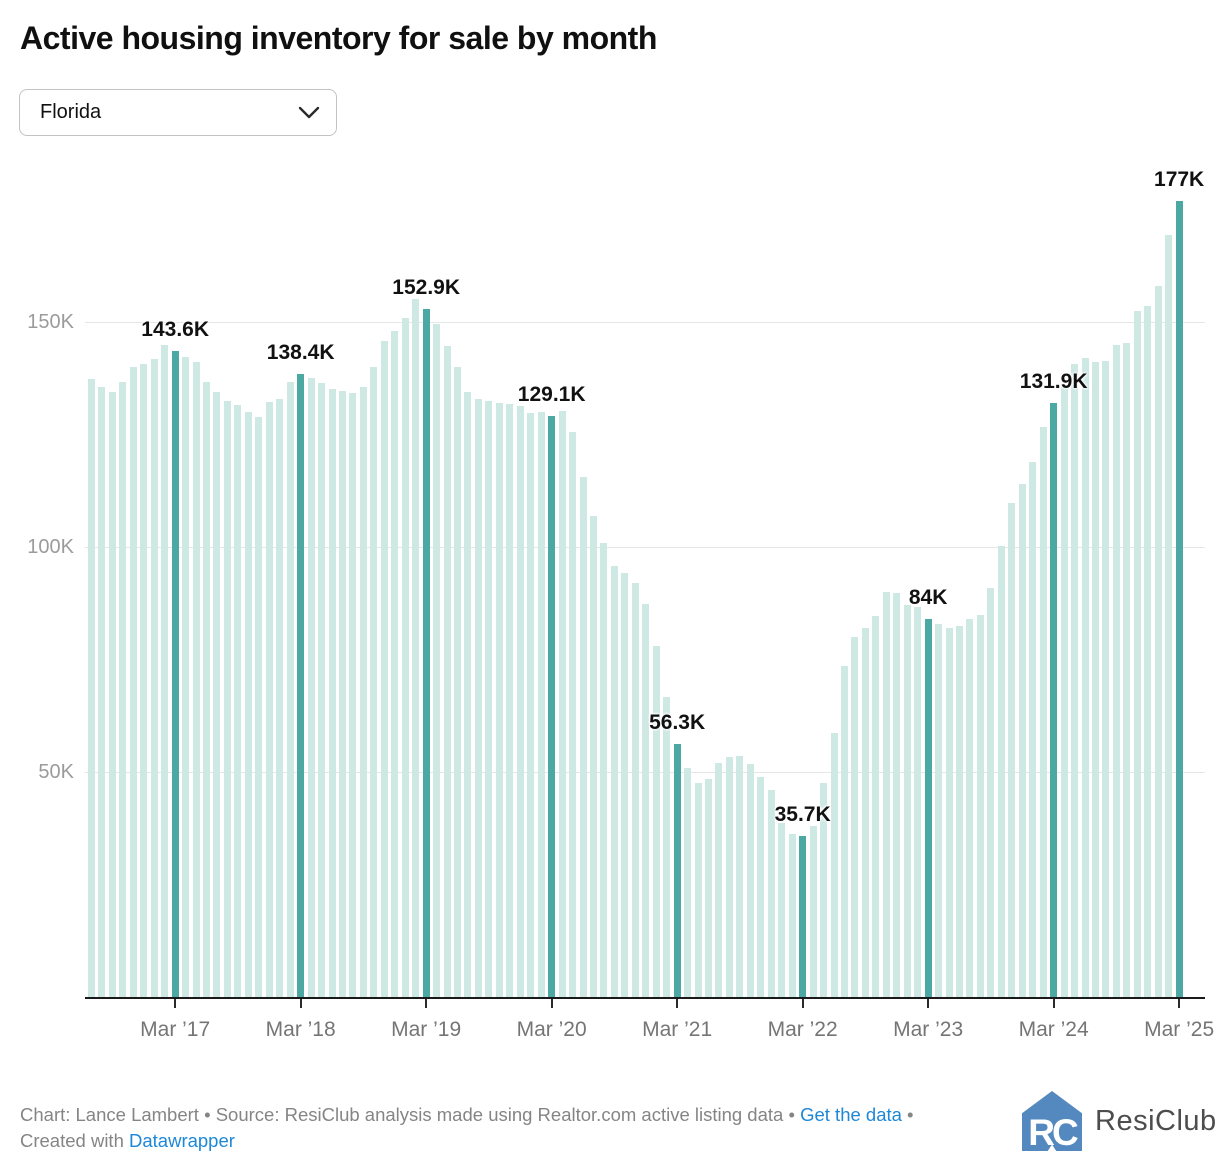 Image resolution: width=1230 pixels, height=1172 pixels. Describe the element at coordinates (178, 112) in the screenshot. I see `region-dropdown: Florida` at that location.